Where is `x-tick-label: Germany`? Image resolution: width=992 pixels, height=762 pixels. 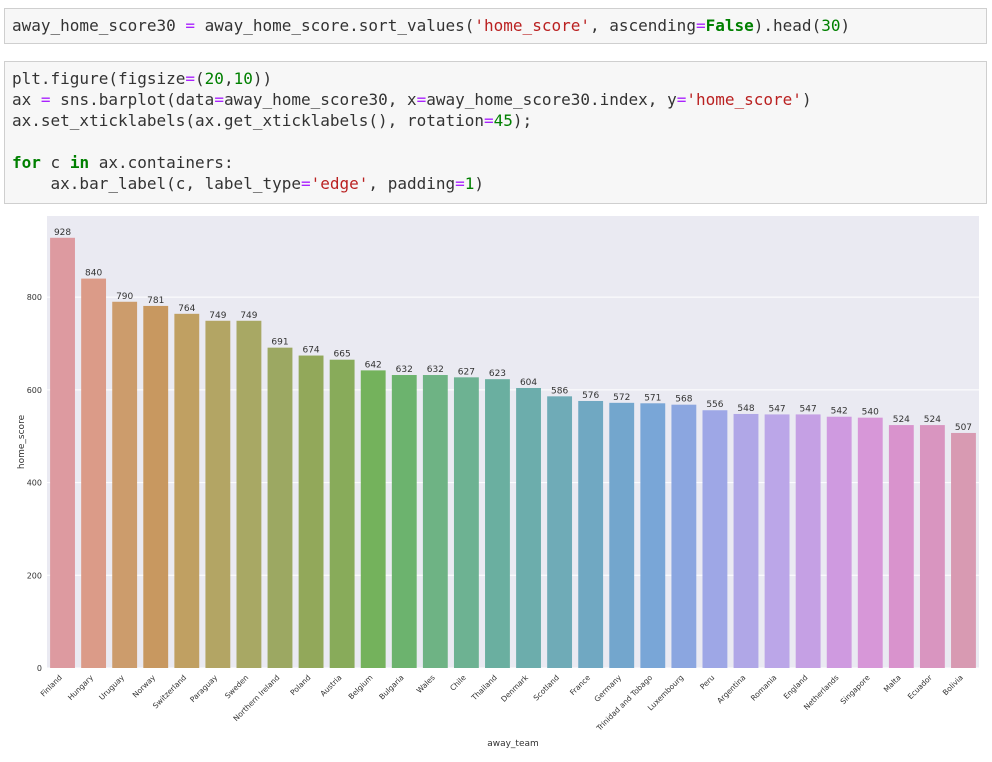 x-tick-label: Germany is located at coordinates (607, 688).